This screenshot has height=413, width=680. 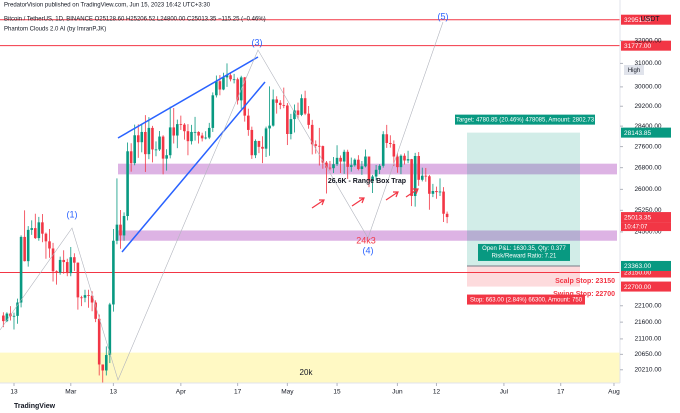 I want to click on x-tick-label: 17, so click(x=561, y=392).